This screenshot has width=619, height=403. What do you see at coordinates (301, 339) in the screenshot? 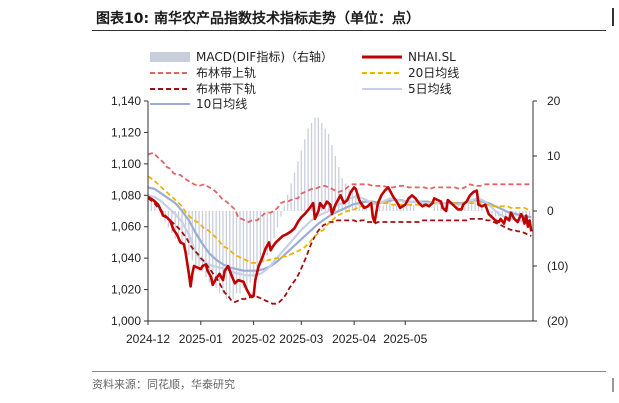
I see `x-tick-label: 2025-03` at bounding box center [301, 339].